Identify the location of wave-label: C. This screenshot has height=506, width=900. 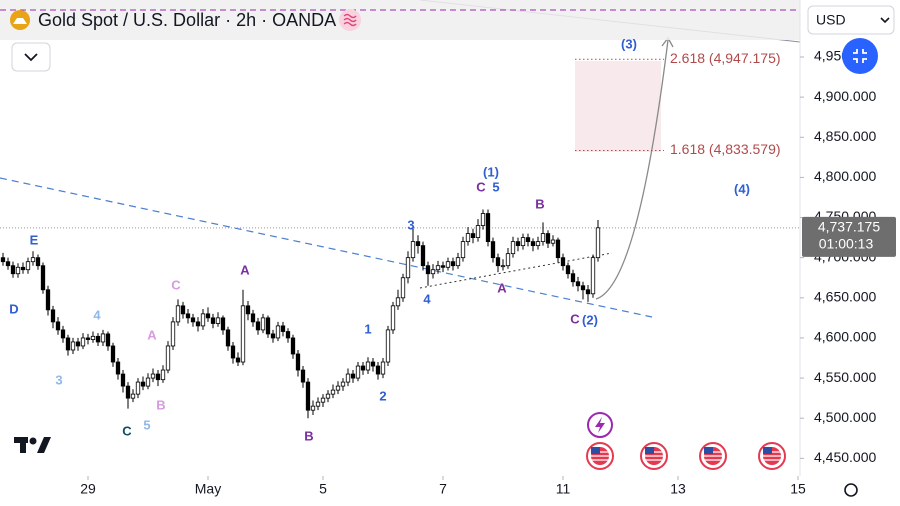
(127, 430).